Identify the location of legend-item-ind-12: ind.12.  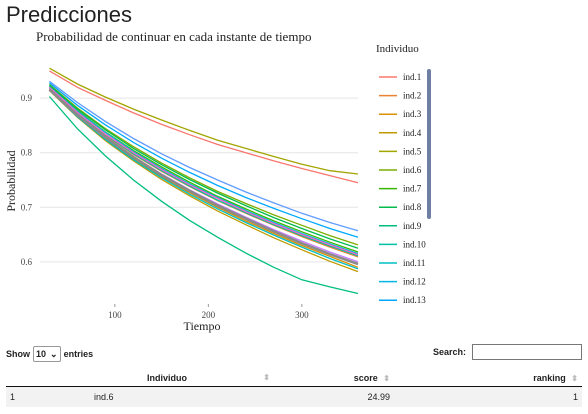
(402, 282).